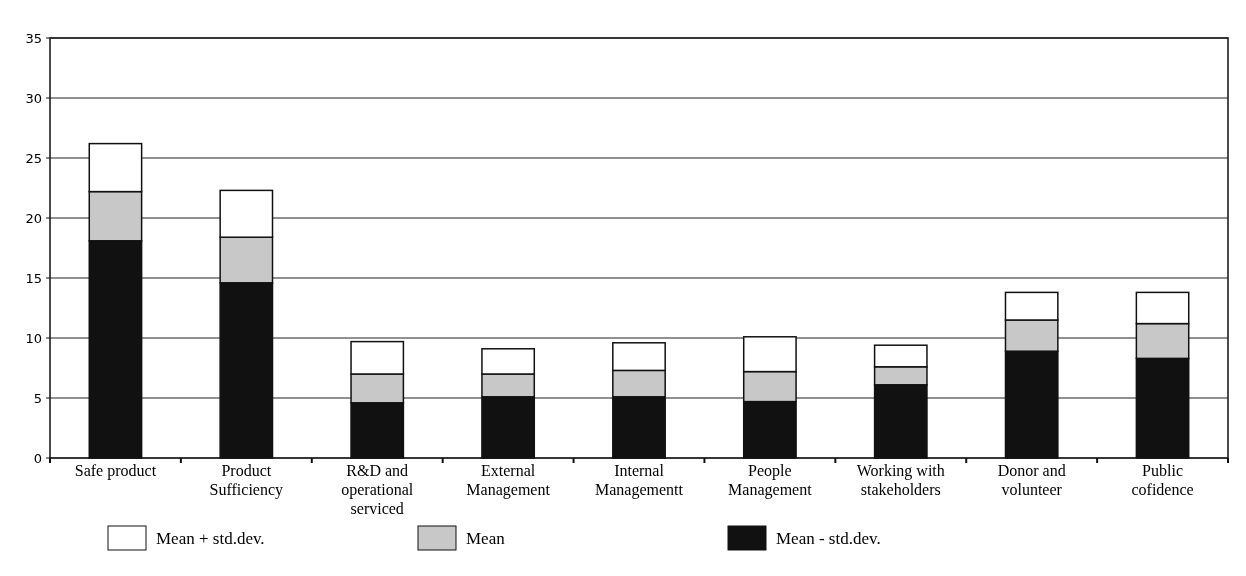 The height and width of the screenshot is (576, 1246). Describe the element at coordinates (508, 480) in the screenshot. I see `x-tick-label: External Management` at that location.